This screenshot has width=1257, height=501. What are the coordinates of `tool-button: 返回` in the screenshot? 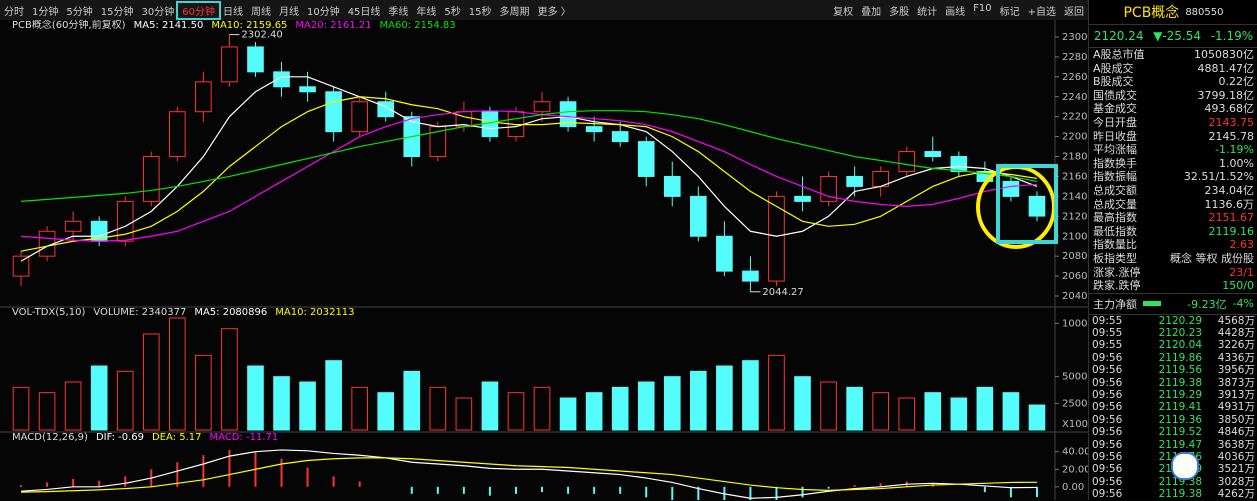 It's located at (1074, 12).